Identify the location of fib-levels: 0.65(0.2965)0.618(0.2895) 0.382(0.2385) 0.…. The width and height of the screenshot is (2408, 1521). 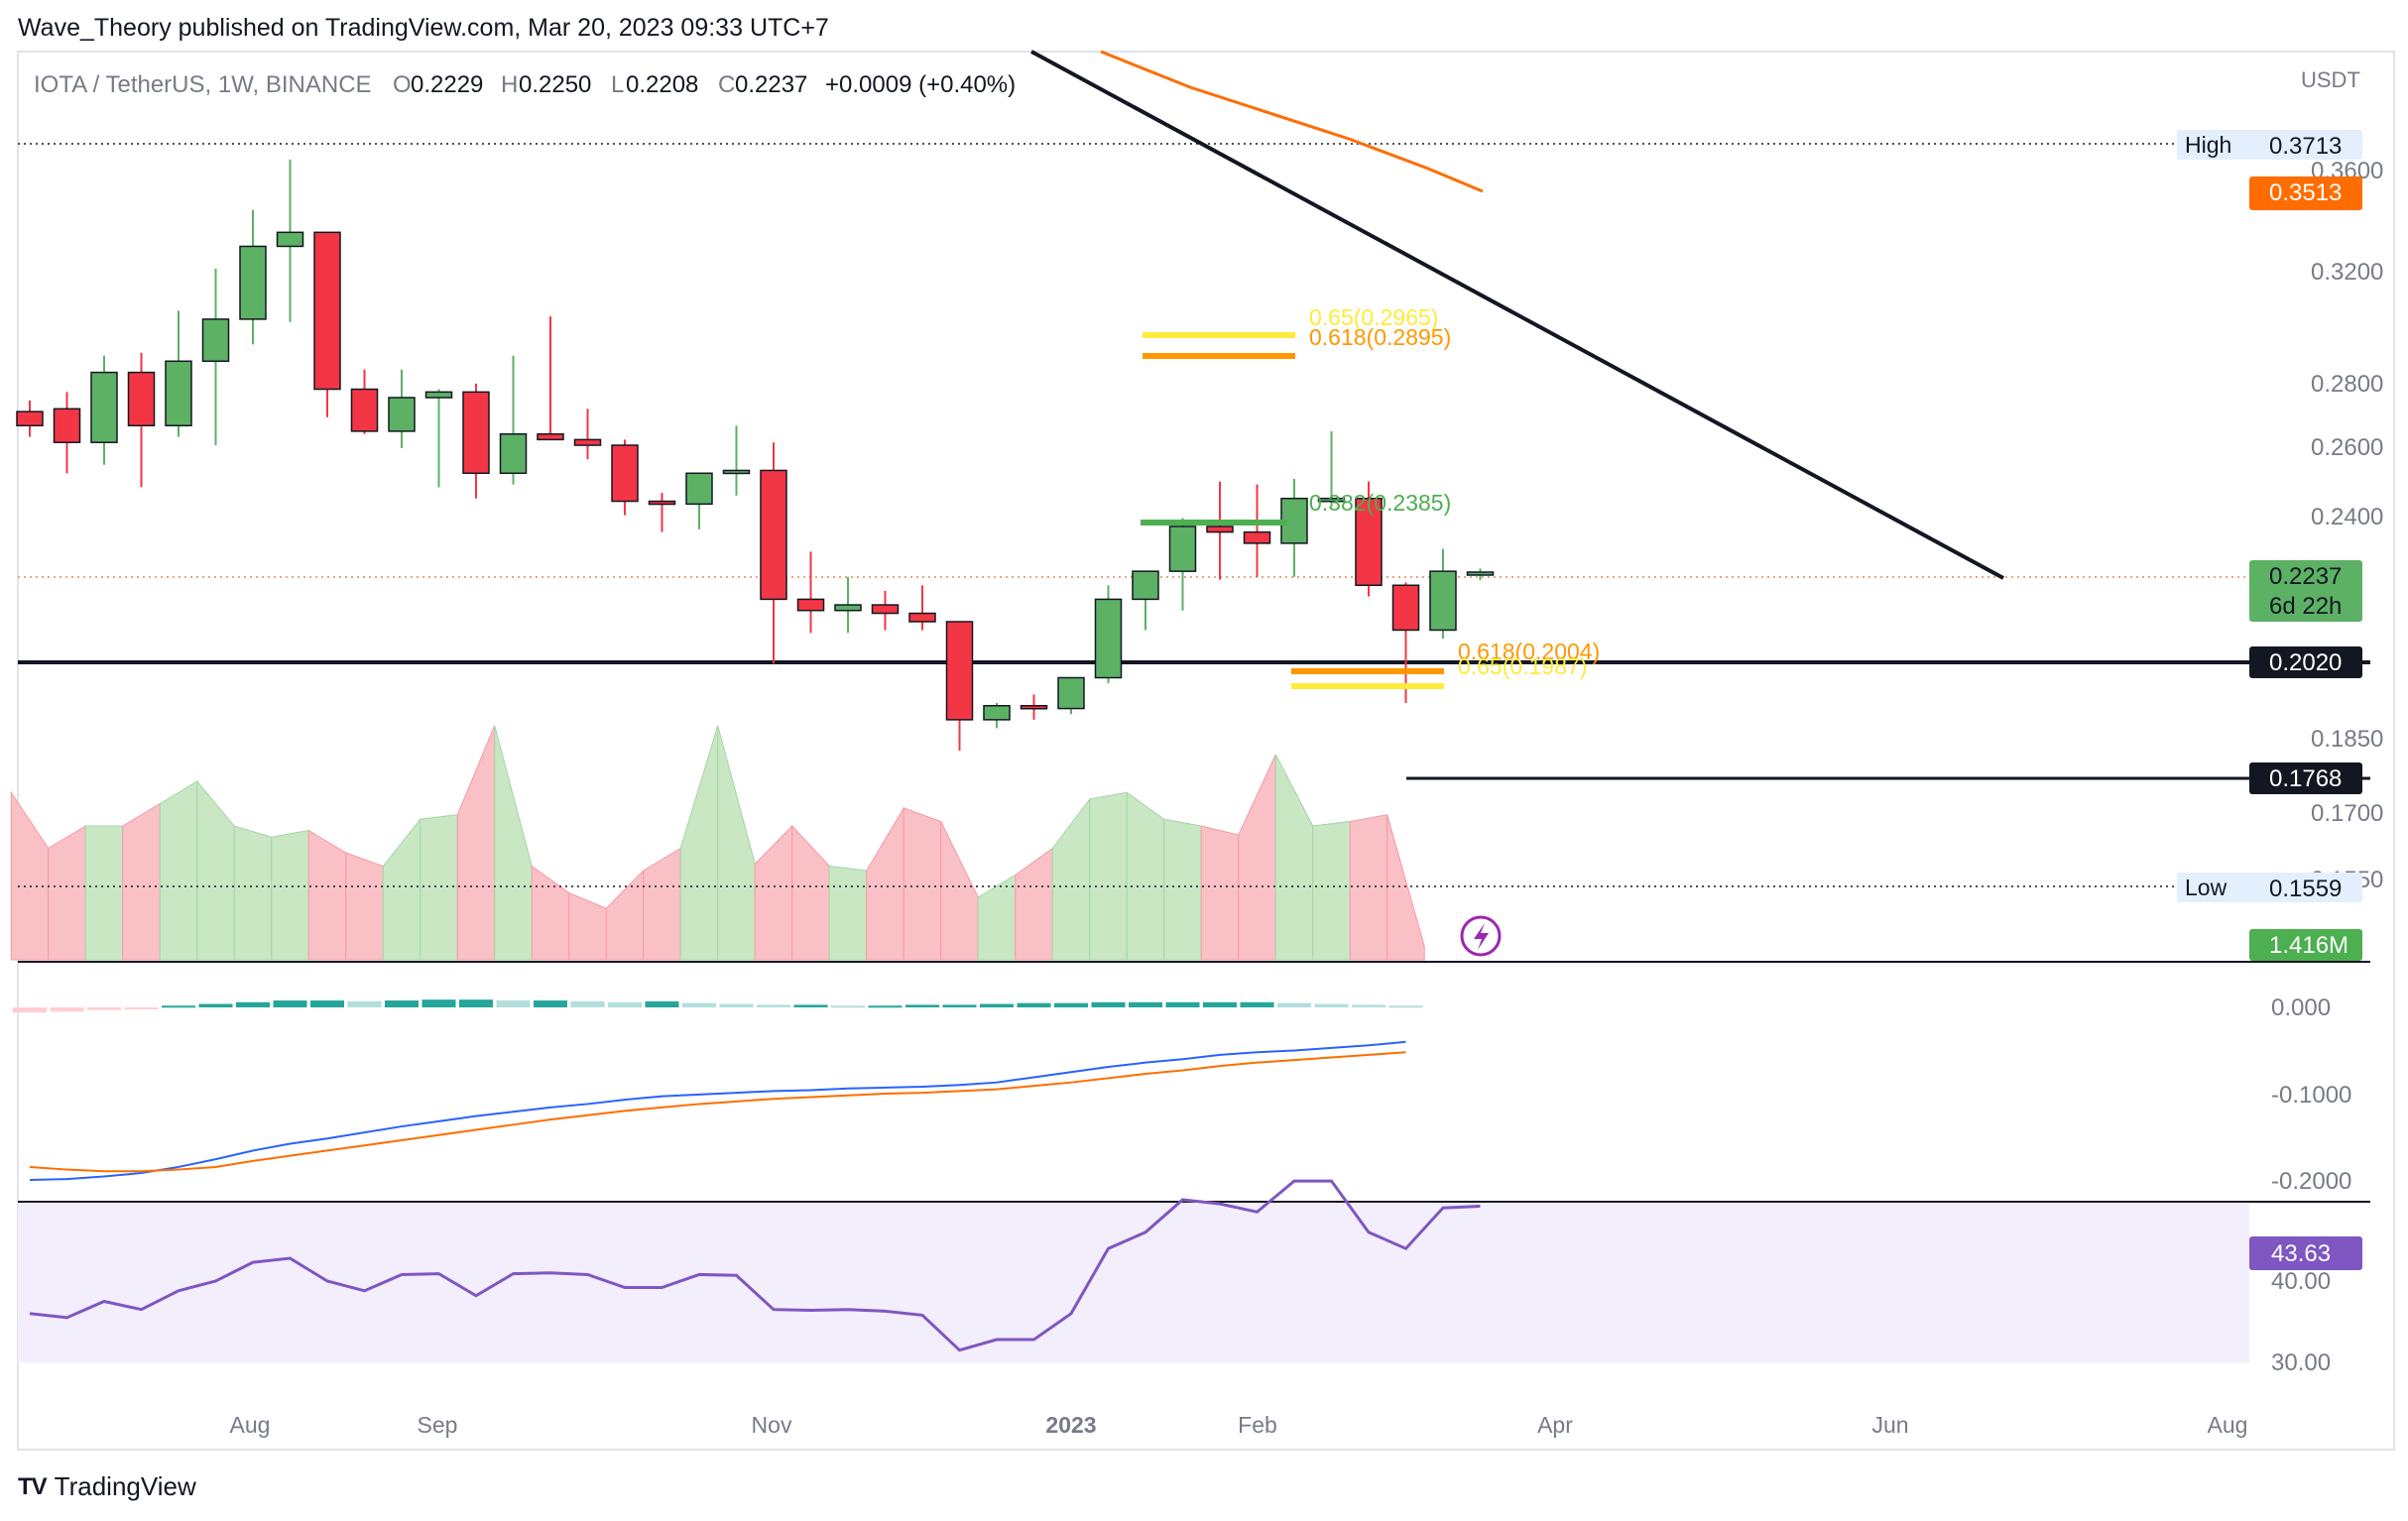
(1371, 496).